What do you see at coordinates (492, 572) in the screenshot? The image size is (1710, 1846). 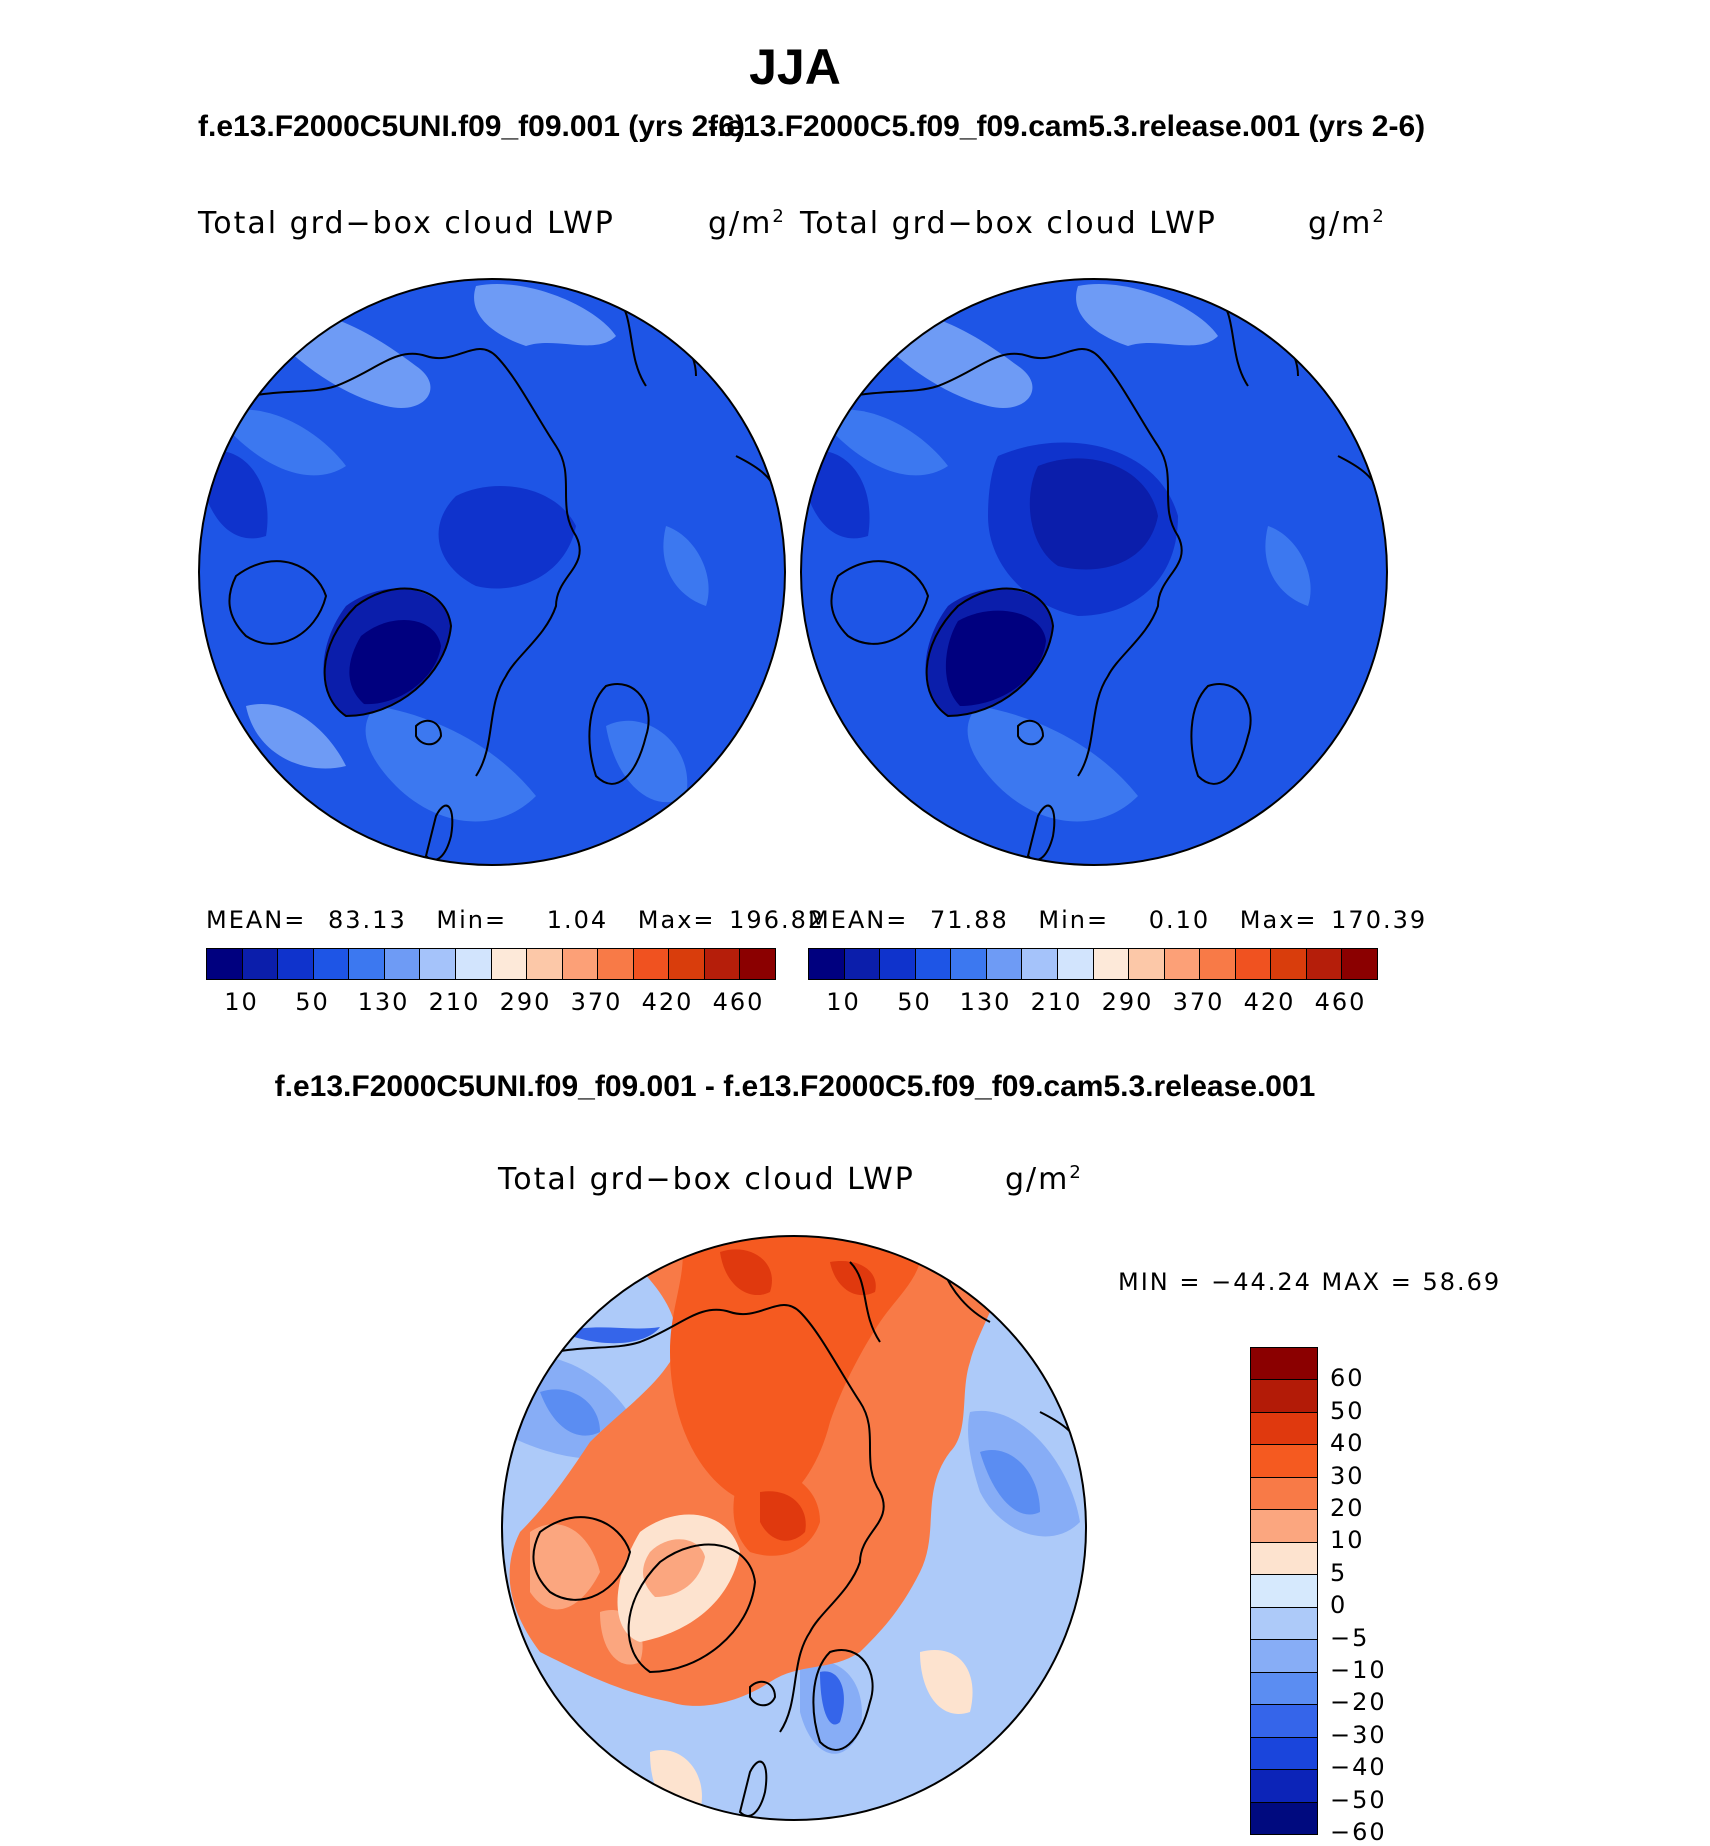 I see `polar-map-case1` at bounding box center [492, 572].